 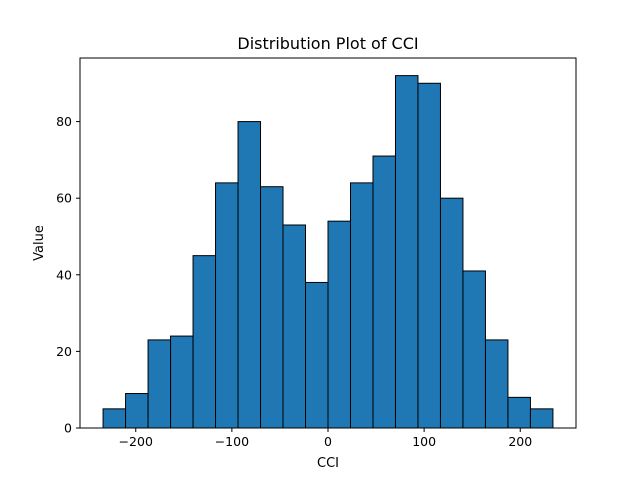 I want to click on y-tick-label: 0, so click(x=68, y=428).